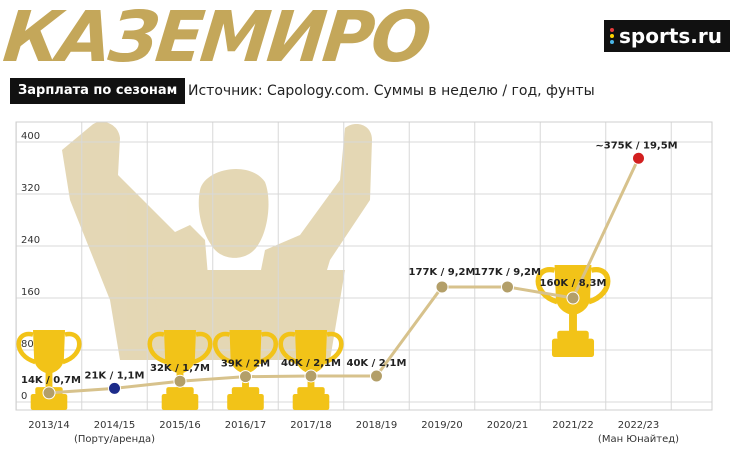 The height and width of the screenshot is (464, 730). Describe the element at coordinates (30, 292) in the screenshot. I see `y-tick-label: 160` at that location.